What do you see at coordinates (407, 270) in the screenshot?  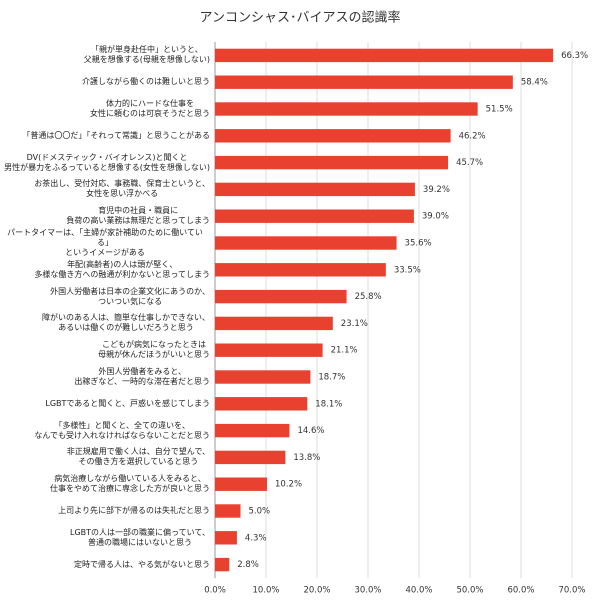 I see `value-label: 33.5%` at bounding box center [407, 270].